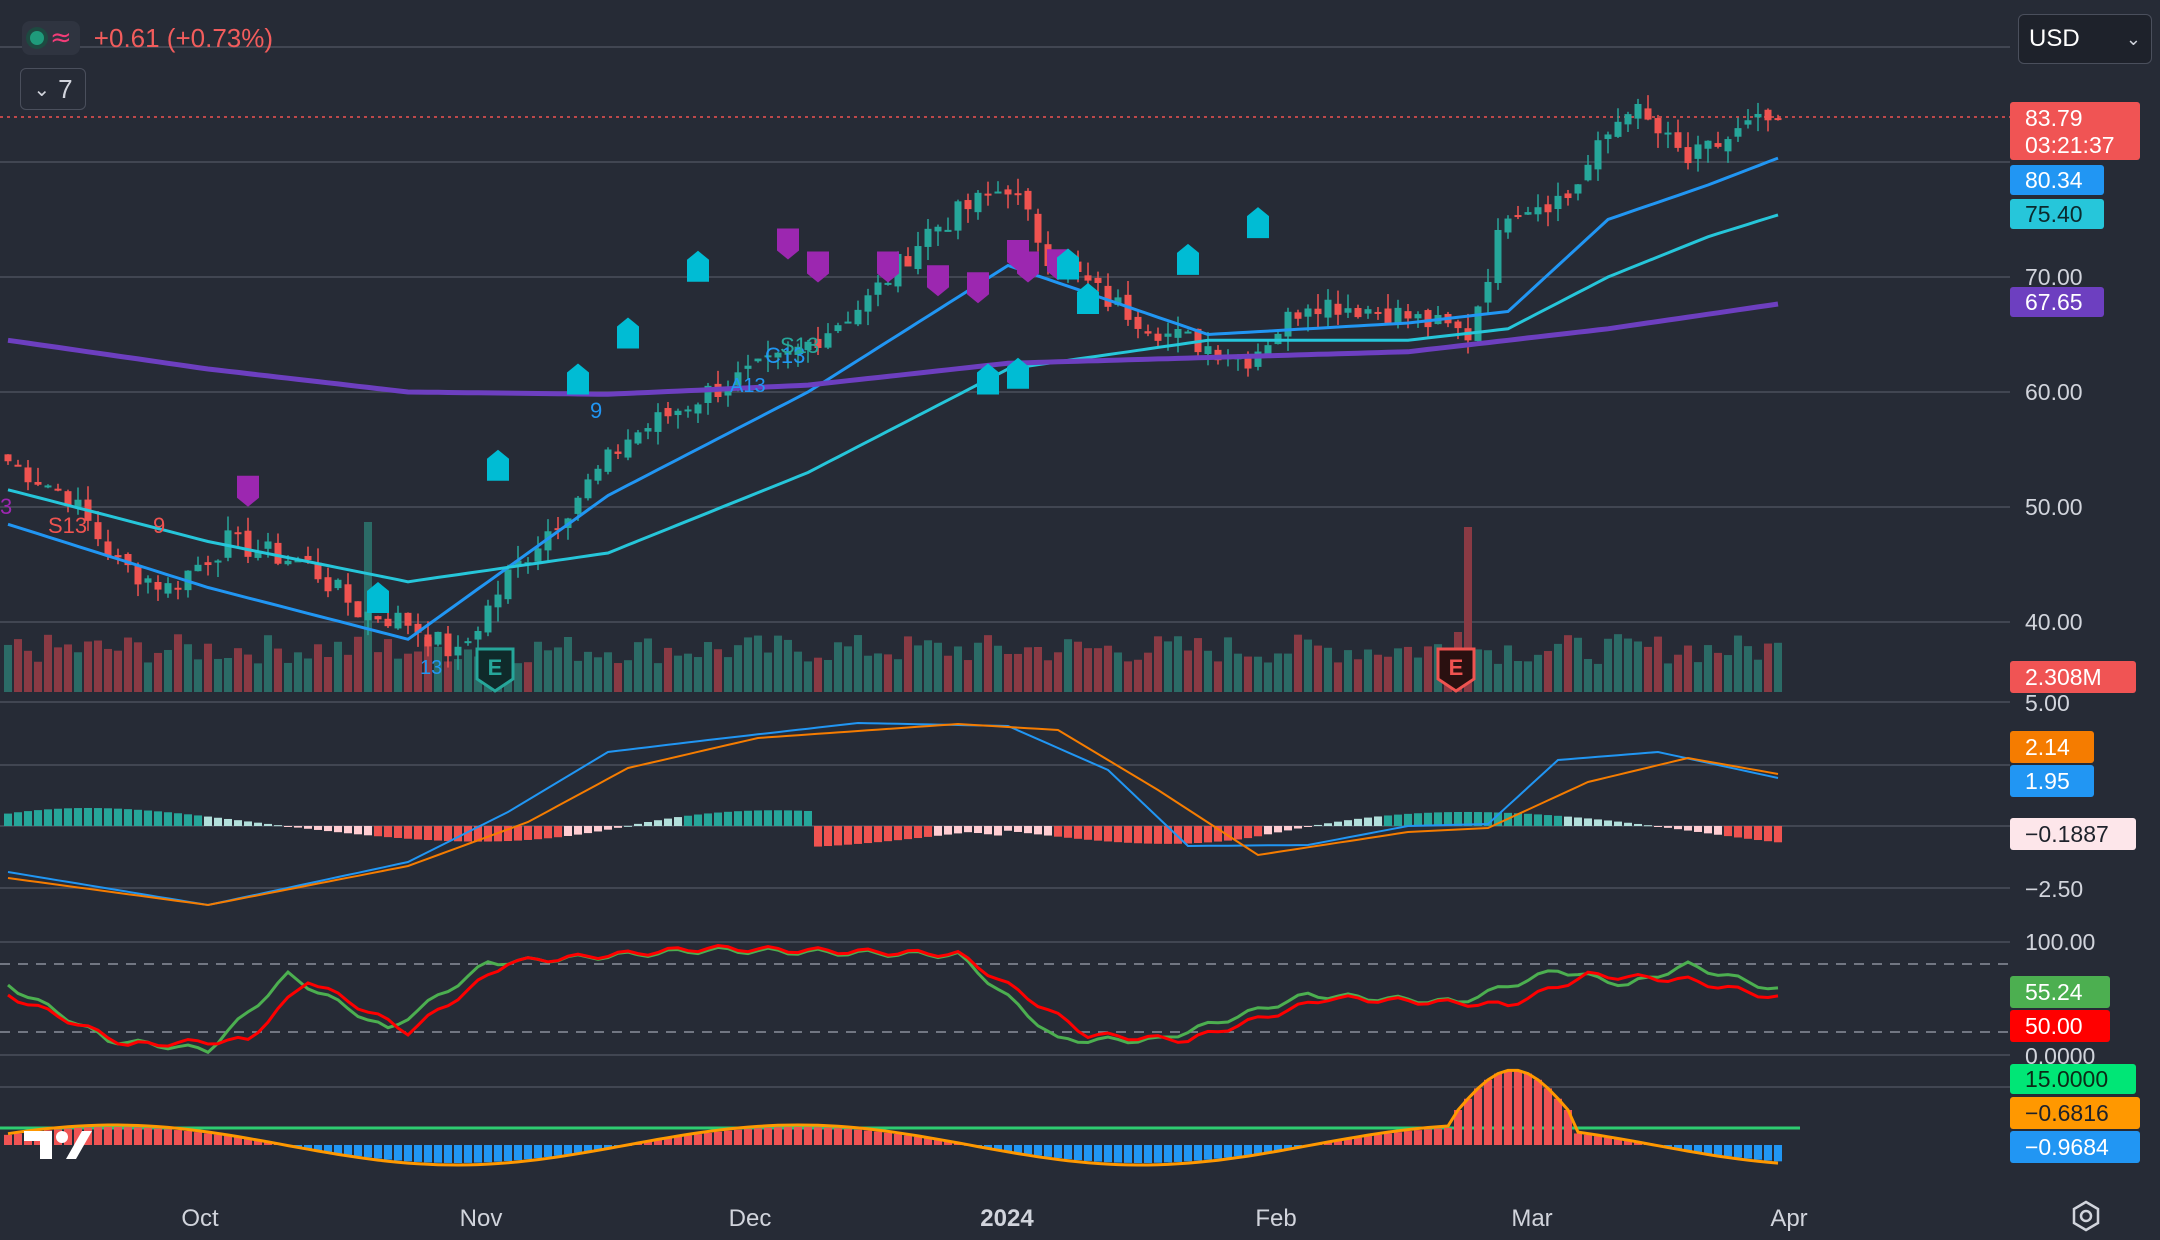  I want to click on indicator-collapse-button: ⌄ 7, so click(53, 89).